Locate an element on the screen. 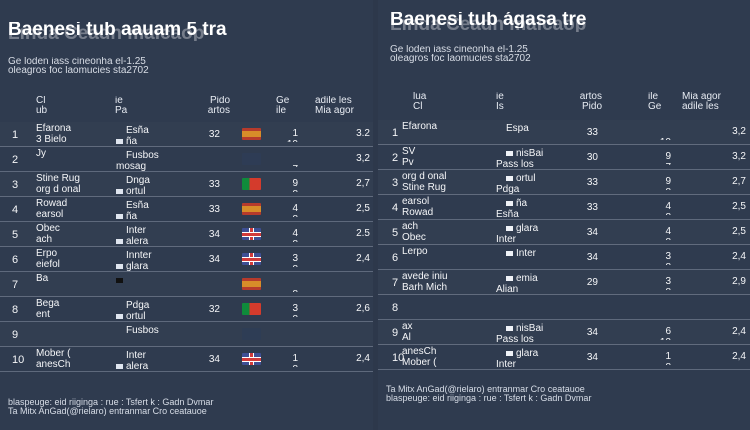 The image size is (750, 430). right-title-ghost: Linda Ceadh maicaop is located at coordinates (488, 25).